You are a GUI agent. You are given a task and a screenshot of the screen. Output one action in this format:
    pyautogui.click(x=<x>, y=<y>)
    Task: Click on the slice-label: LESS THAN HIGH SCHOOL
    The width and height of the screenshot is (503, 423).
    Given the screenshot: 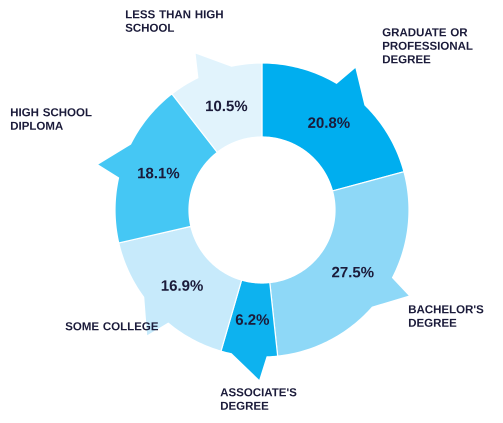 What is the action you would take?
    pyautogui.click(x=174, y=21)
    